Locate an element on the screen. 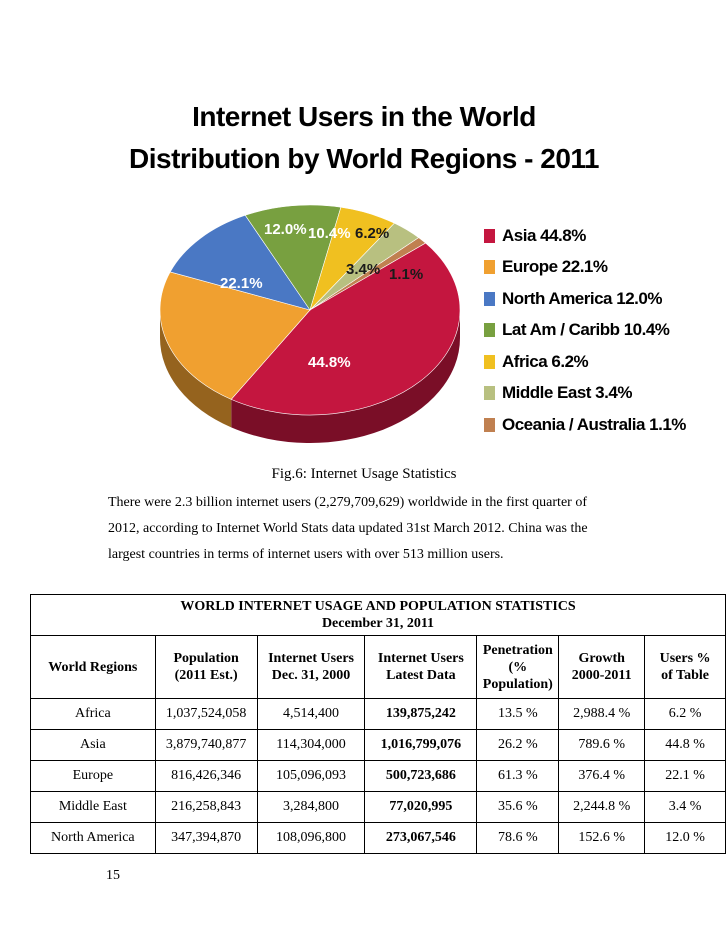 The width and height of the screenshot is (728, 942). legend-label: Oceania / Australia 1.1% is located at coordinates (594, 424).